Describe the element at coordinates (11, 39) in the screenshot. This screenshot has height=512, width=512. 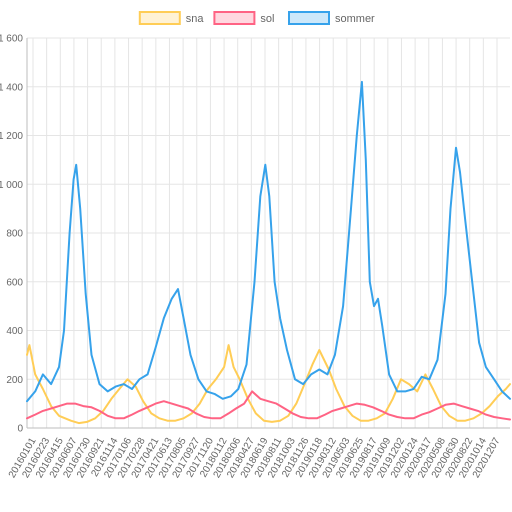
I see `y-tick-label: 1 600` at that location.